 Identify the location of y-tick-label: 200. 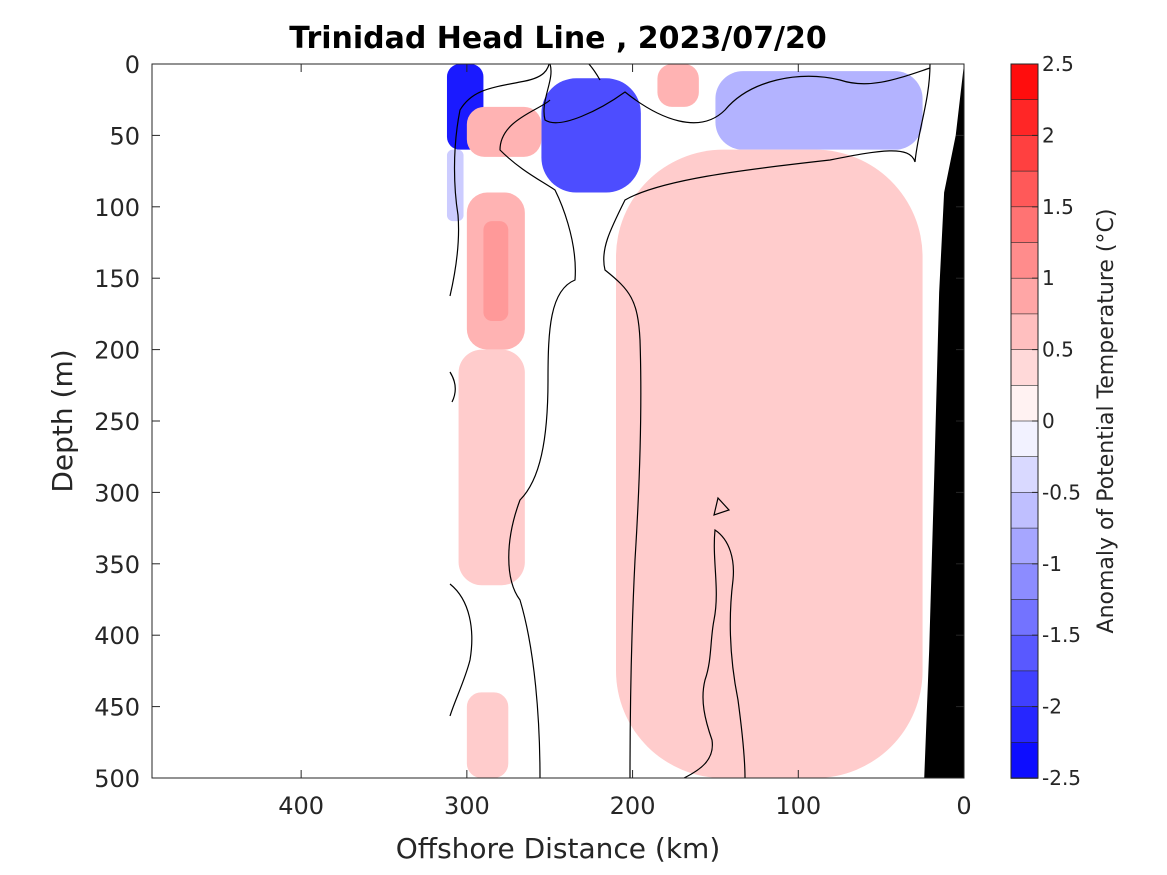
(117, 351).